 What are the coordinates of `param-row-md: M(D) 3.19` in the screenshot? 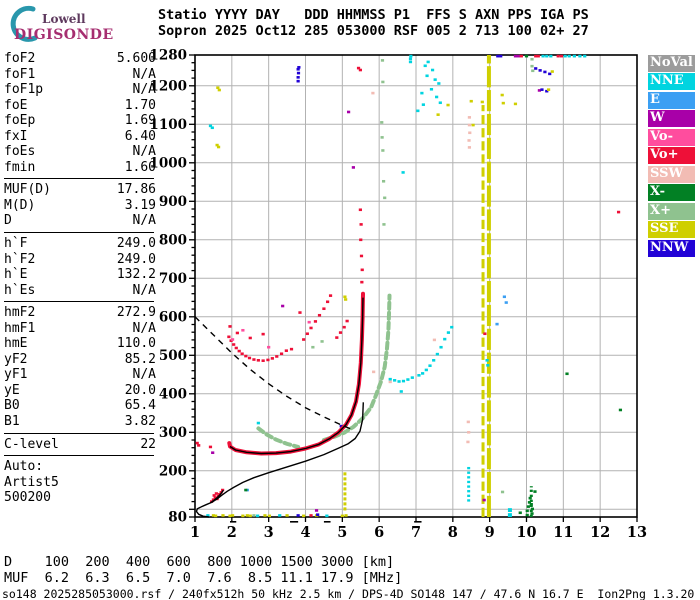 It's located at (80, 206).